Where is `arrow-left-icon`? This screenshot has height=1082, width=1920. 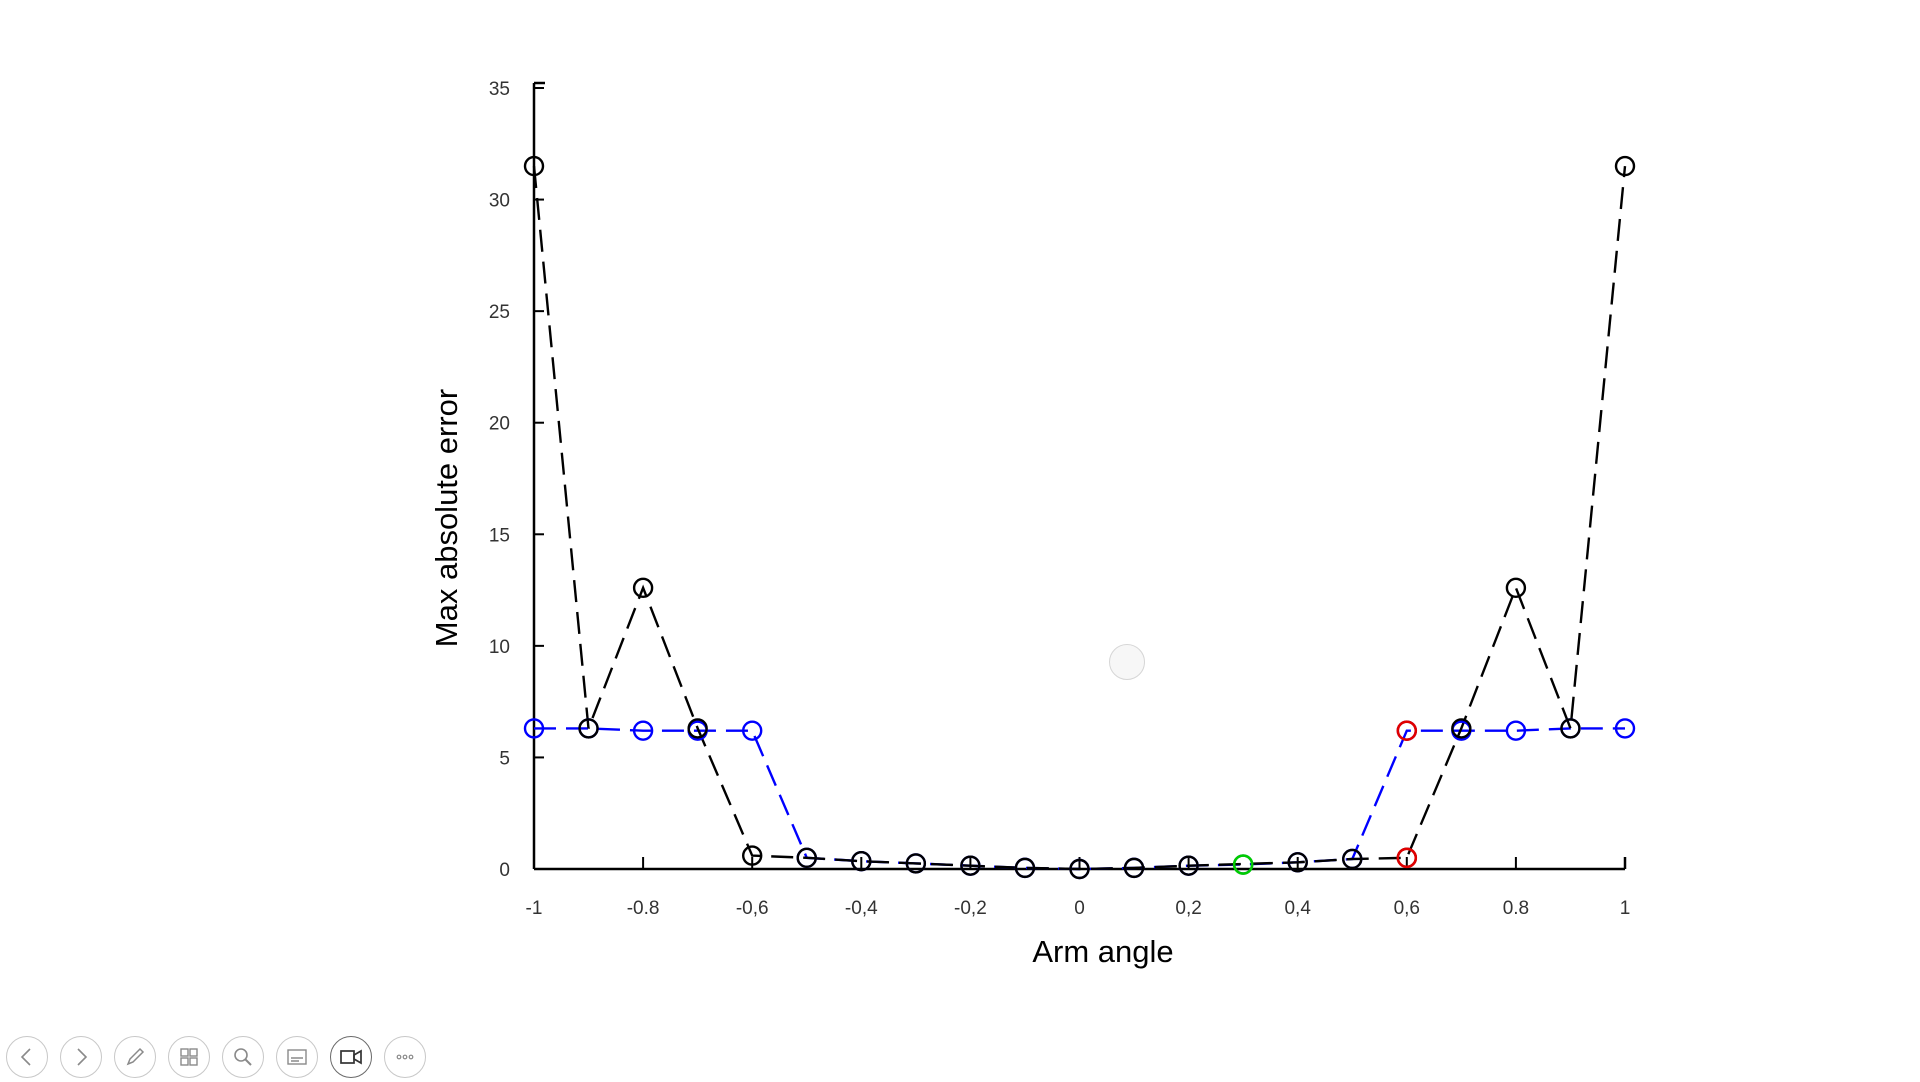
arrow-left-icon is located at coordinates (27, 1057).